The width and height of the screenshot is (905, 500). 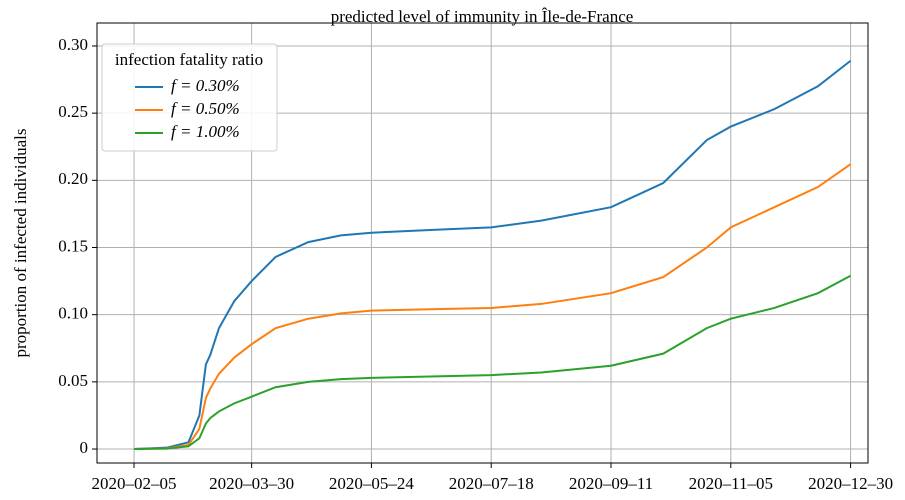 What do you see at coordinates (73, 313) in the screenshot?
I see `y-tick-label: 0.10` at bounding box center [73, 313].